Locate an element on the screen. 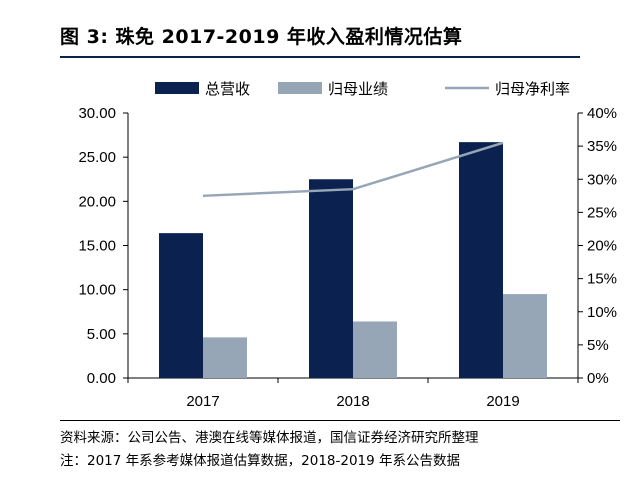  left-axis-tick-label: 25.00 is located at coordinates (97, 157).